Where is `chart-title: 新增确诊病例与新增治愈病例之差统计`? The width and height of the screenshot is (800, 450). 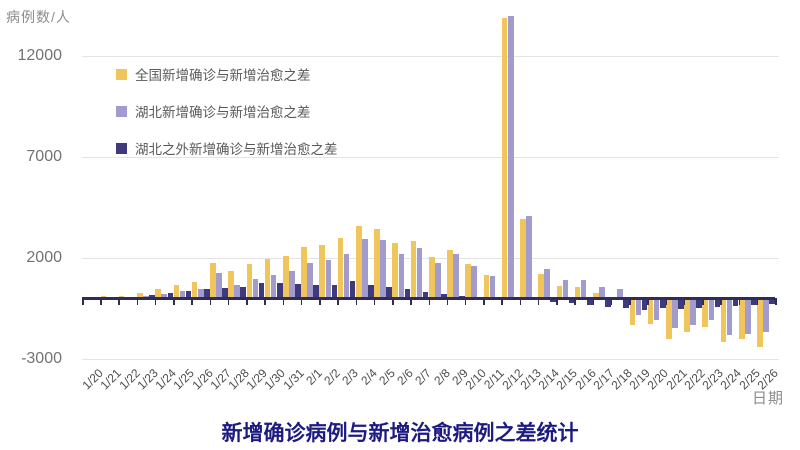 chart-title: 新增确诊病例与新增治愈病例之差统计 is located at coordinates (400, 433).